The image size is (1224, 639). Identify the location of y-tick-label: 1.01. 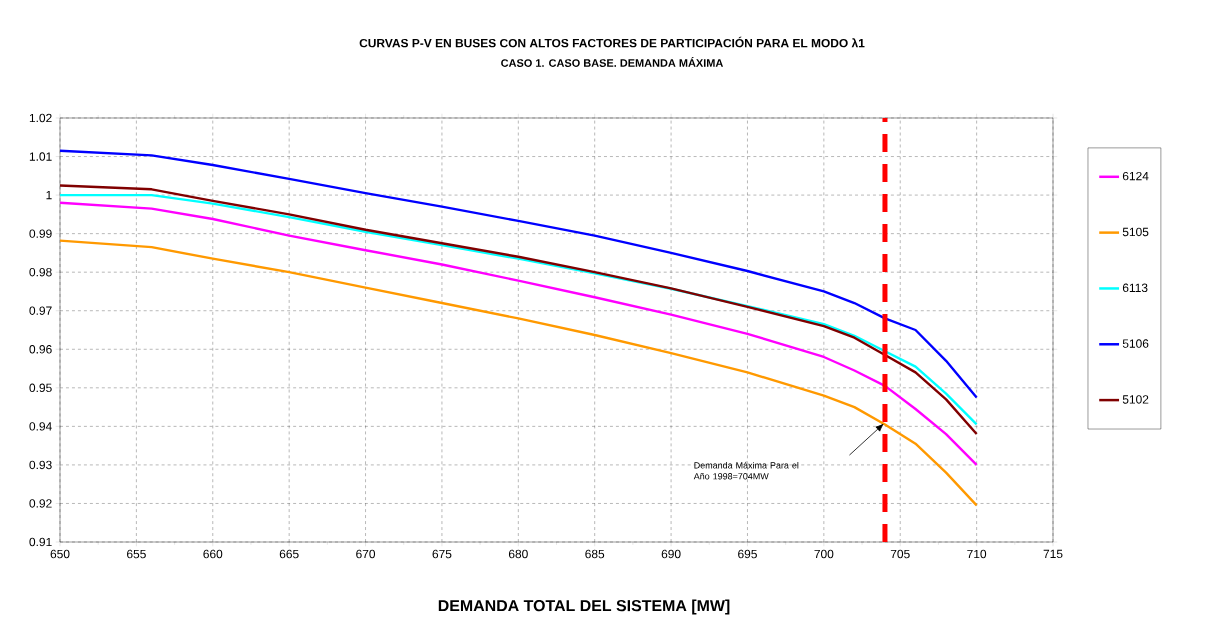
(40, 156).